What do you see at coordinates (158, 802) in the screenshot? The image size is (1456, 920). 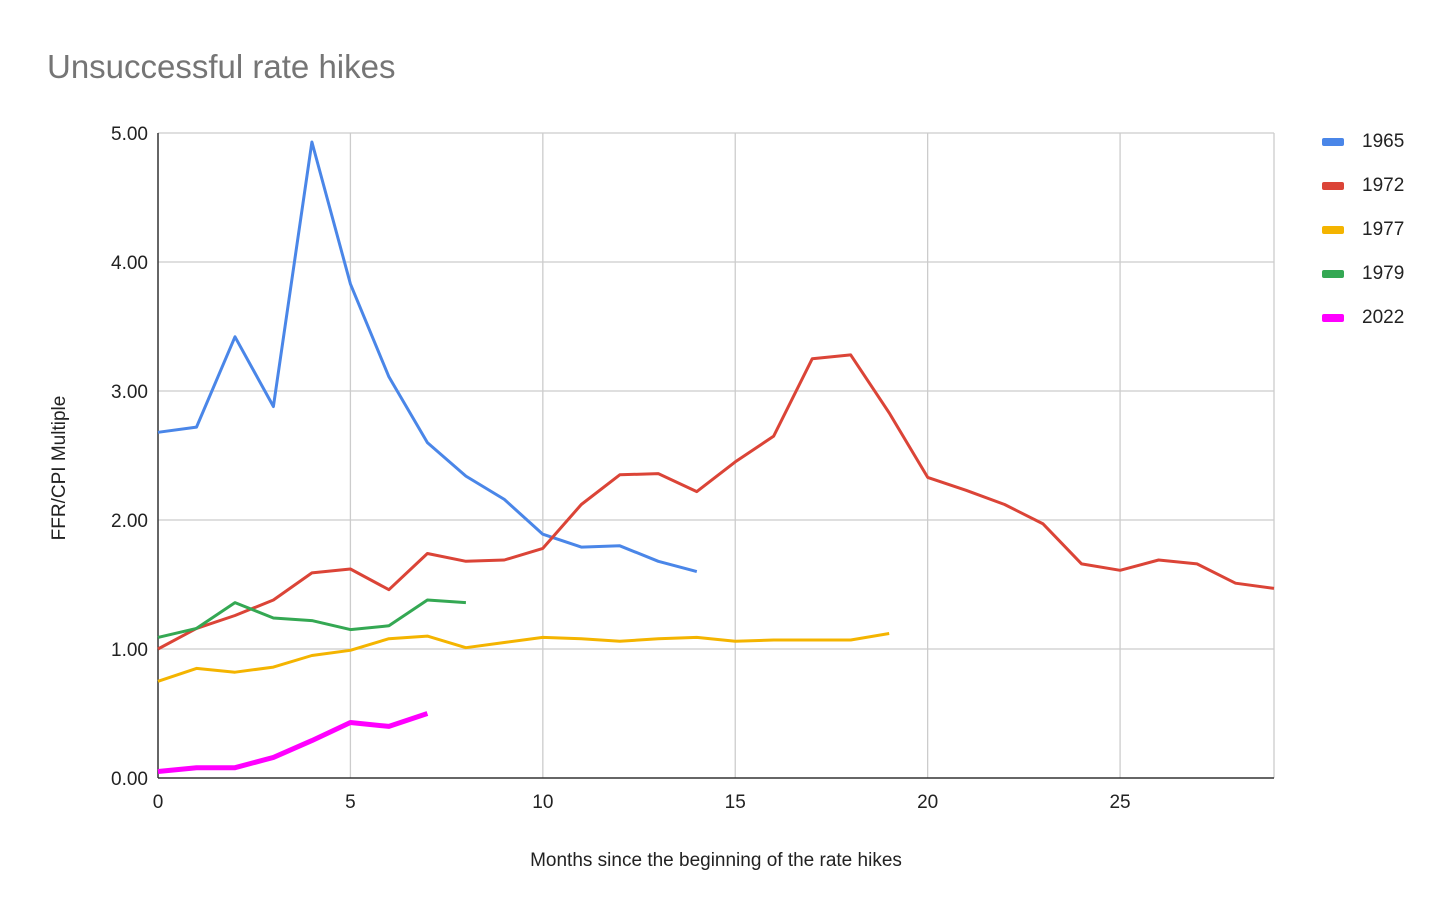 I see `x-tick-label: 0` at bounding box center [158, 802].